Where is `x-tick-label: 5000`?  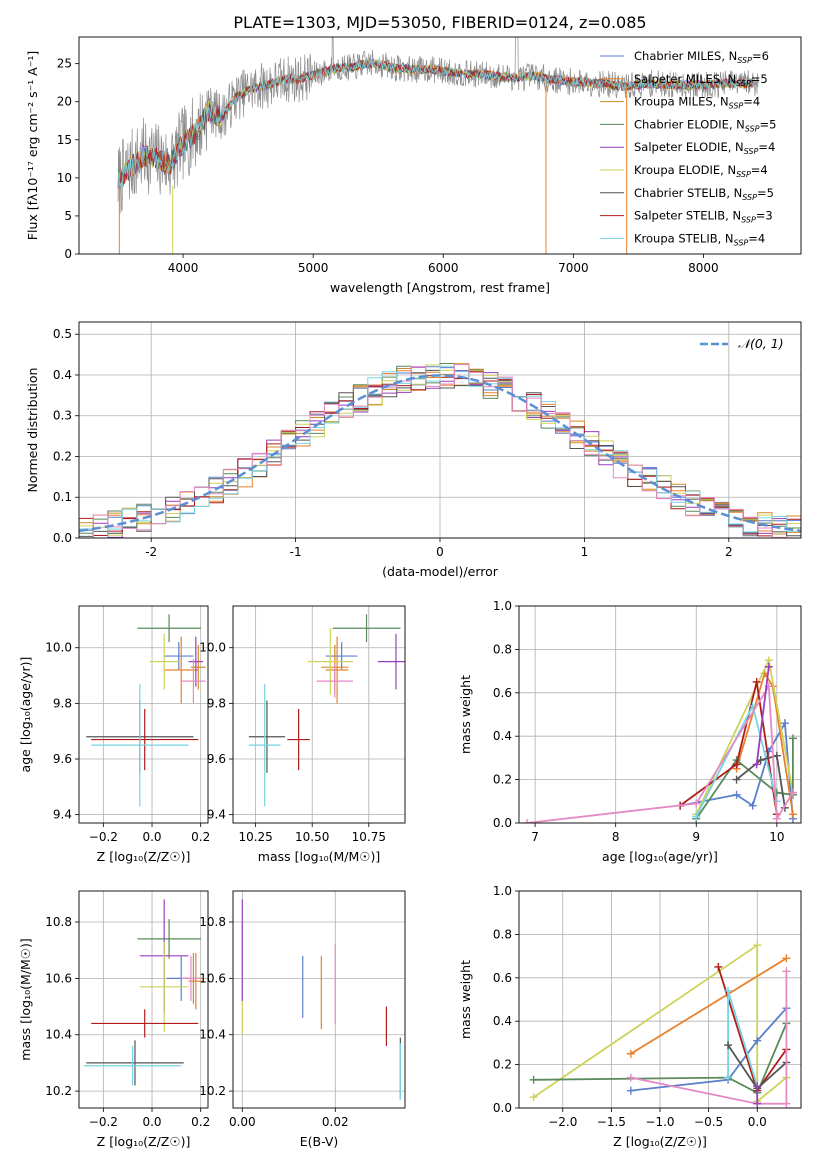
x-tick-label: 5000 is located at coordinates (313, 268).